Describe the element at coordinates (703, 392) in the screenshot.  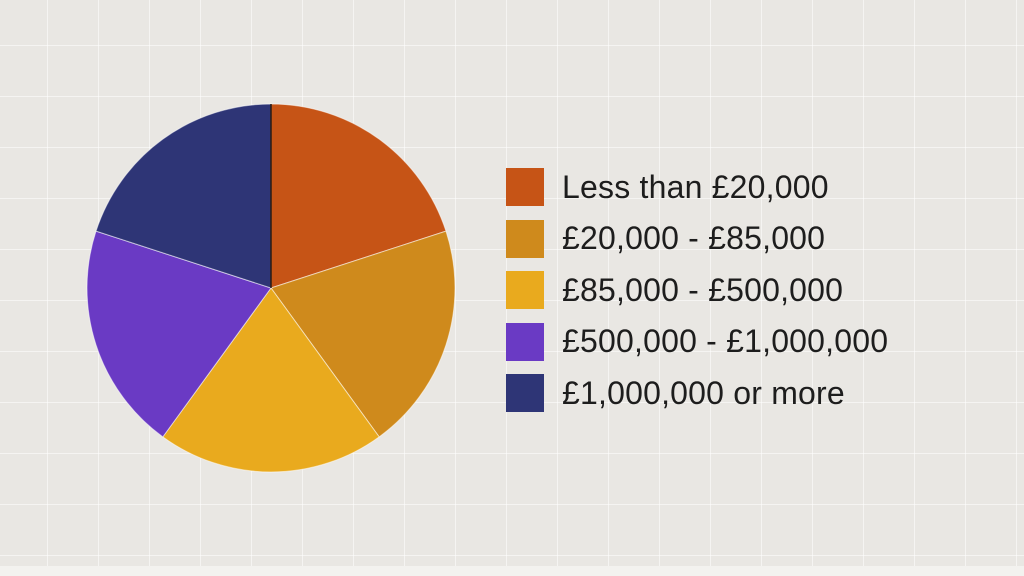
I see `legend-label: £1,000,000 or more` at that location.